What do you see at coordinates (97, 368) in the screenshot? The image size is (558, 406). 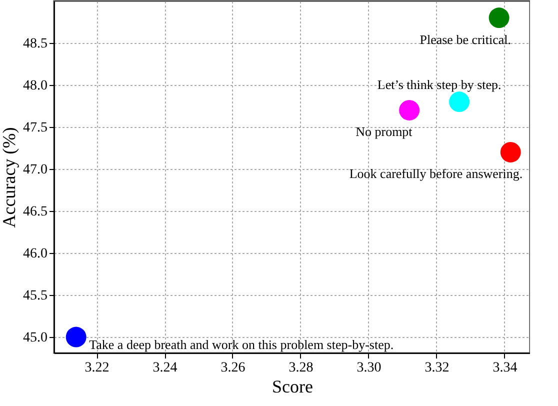 I see `x-tick-label: 3.22` at bounding box center [97, 368].